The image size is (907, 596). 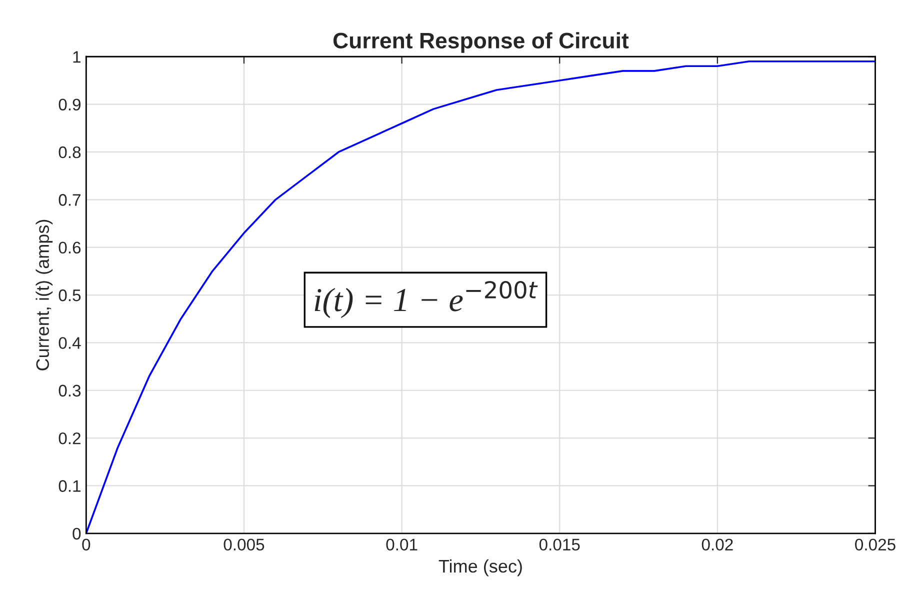 I want to click on y-tick-label: 1, so click(x=76, y=57).